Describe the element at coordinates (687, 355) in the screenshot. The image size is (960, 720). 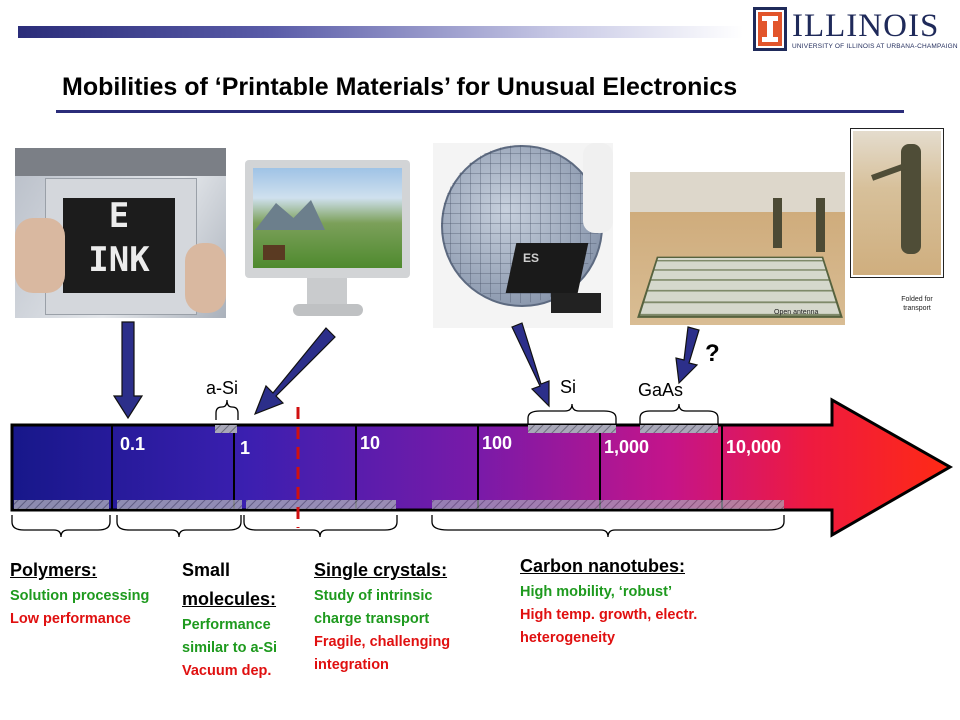
I see `antenna-pointer-arrow` at that location.